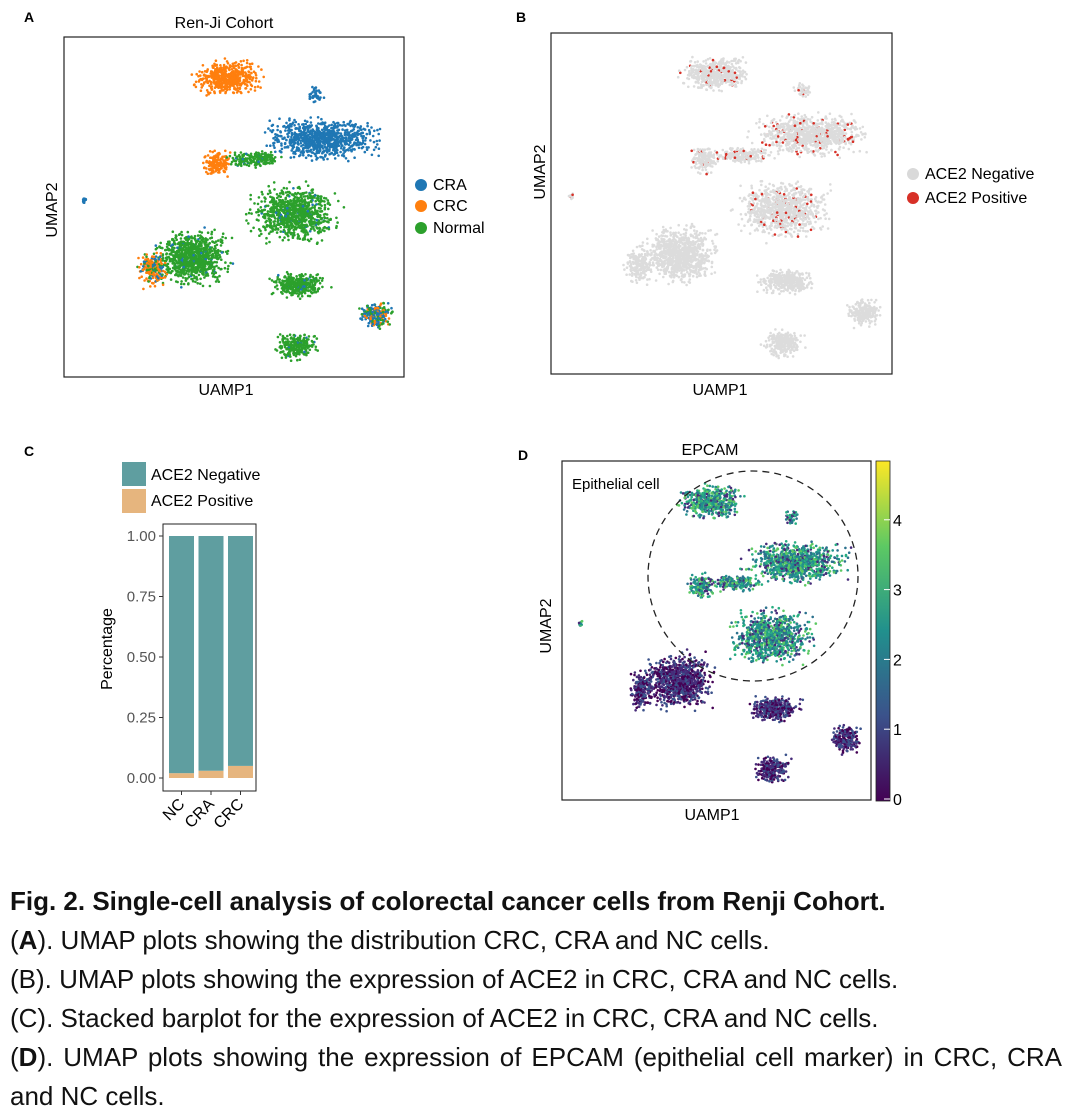 The image size is (1080, 1116). What do you see at coordinates (897, 521) in the screenshot?
I see `colorbar-tick-label: 4` at bounding box center [897, 521].